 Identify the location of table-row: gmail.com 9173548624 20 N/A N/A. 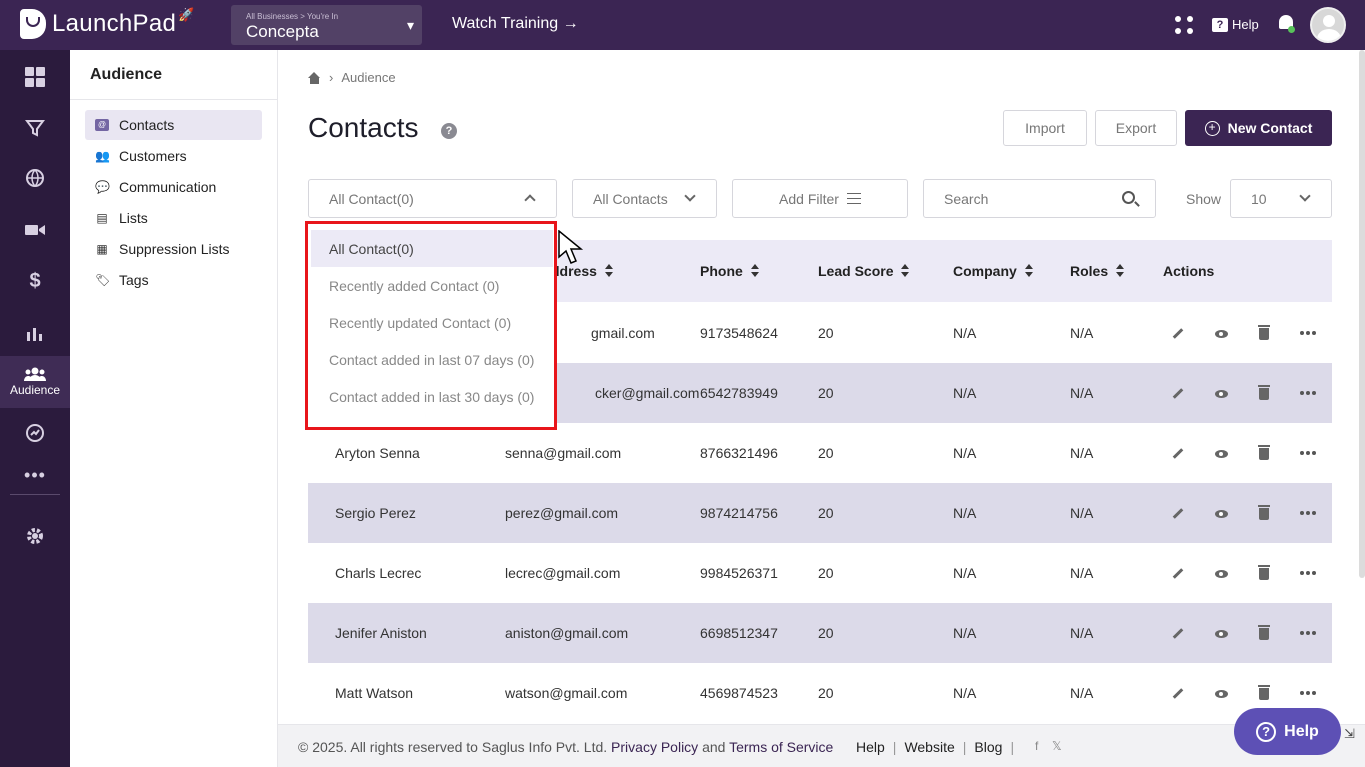
(820, 333).